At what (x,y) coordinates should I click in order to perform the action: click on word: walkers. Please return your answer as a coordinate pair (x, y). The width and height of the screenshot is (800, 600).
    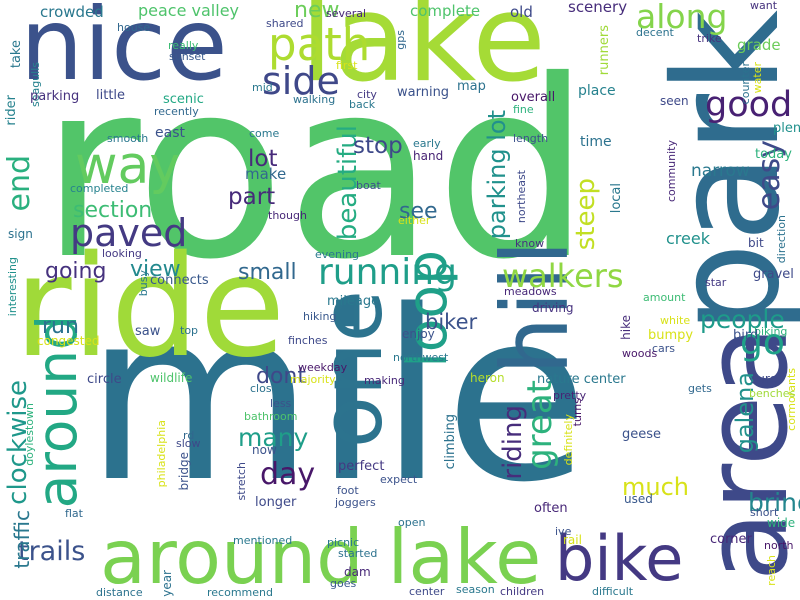
    Looking at the image, I should click on (563, 276).